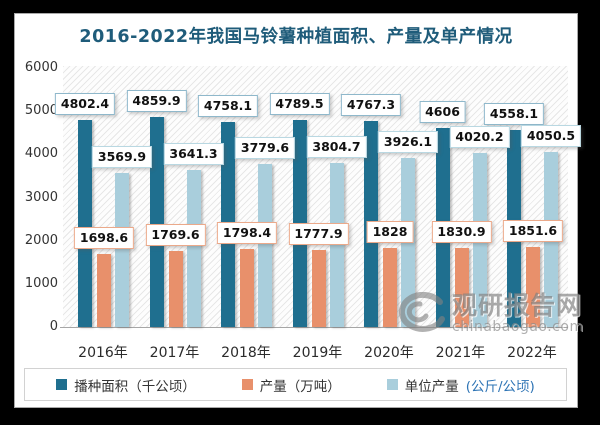  Describe the element at coordinates (228, 106) in the screenshot. I see `bar-data-label: 4758.1` at that location.